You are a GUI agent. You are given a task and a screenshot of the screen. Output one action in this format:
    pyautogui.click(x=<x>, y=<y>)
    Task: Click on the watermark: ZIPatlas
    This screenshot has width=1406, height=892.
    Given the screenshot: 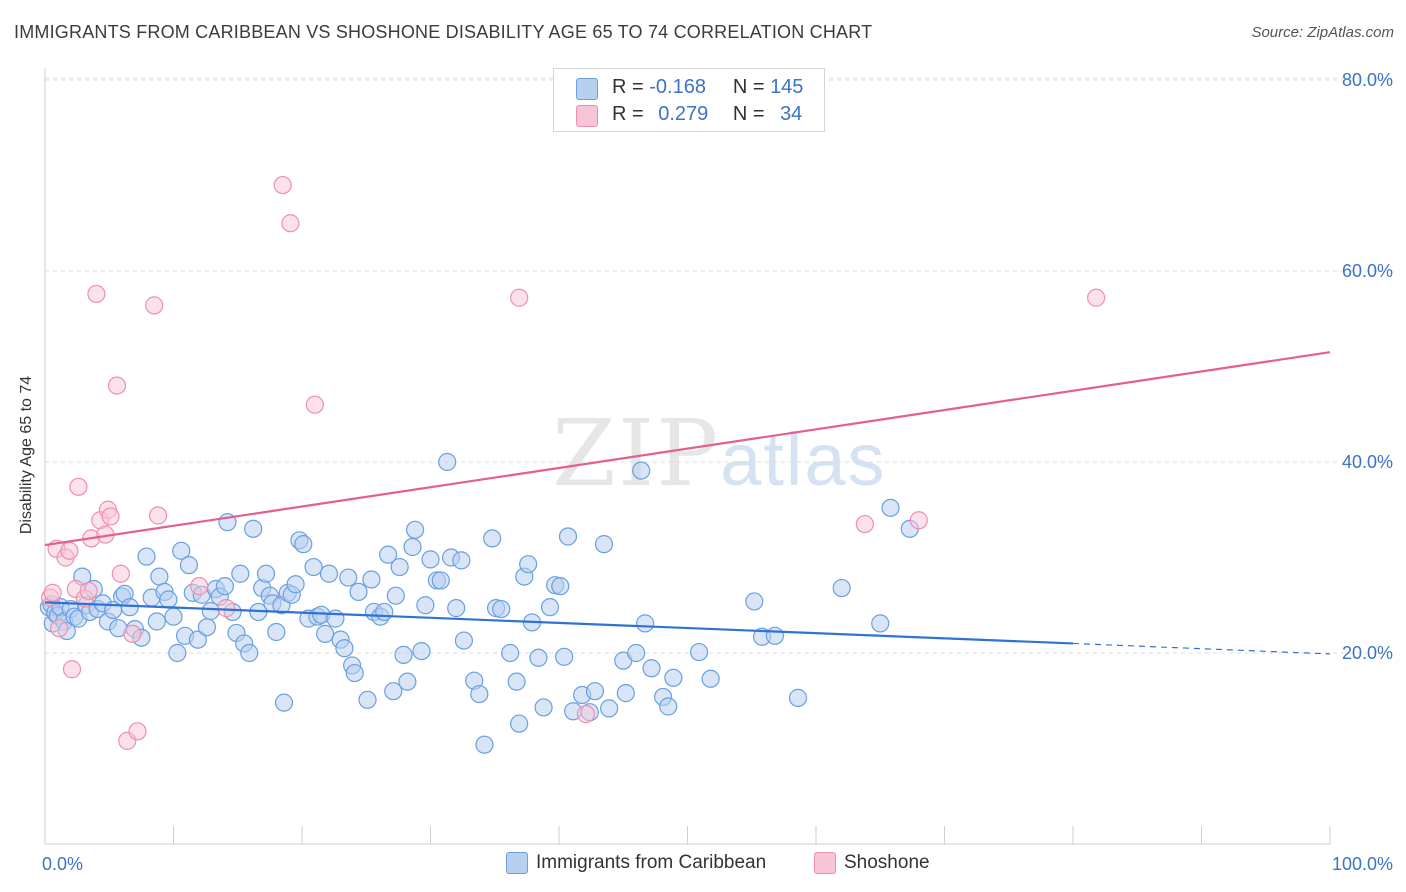 What is the action you would take?
    pyautogui.click(x=719, y=453)
    